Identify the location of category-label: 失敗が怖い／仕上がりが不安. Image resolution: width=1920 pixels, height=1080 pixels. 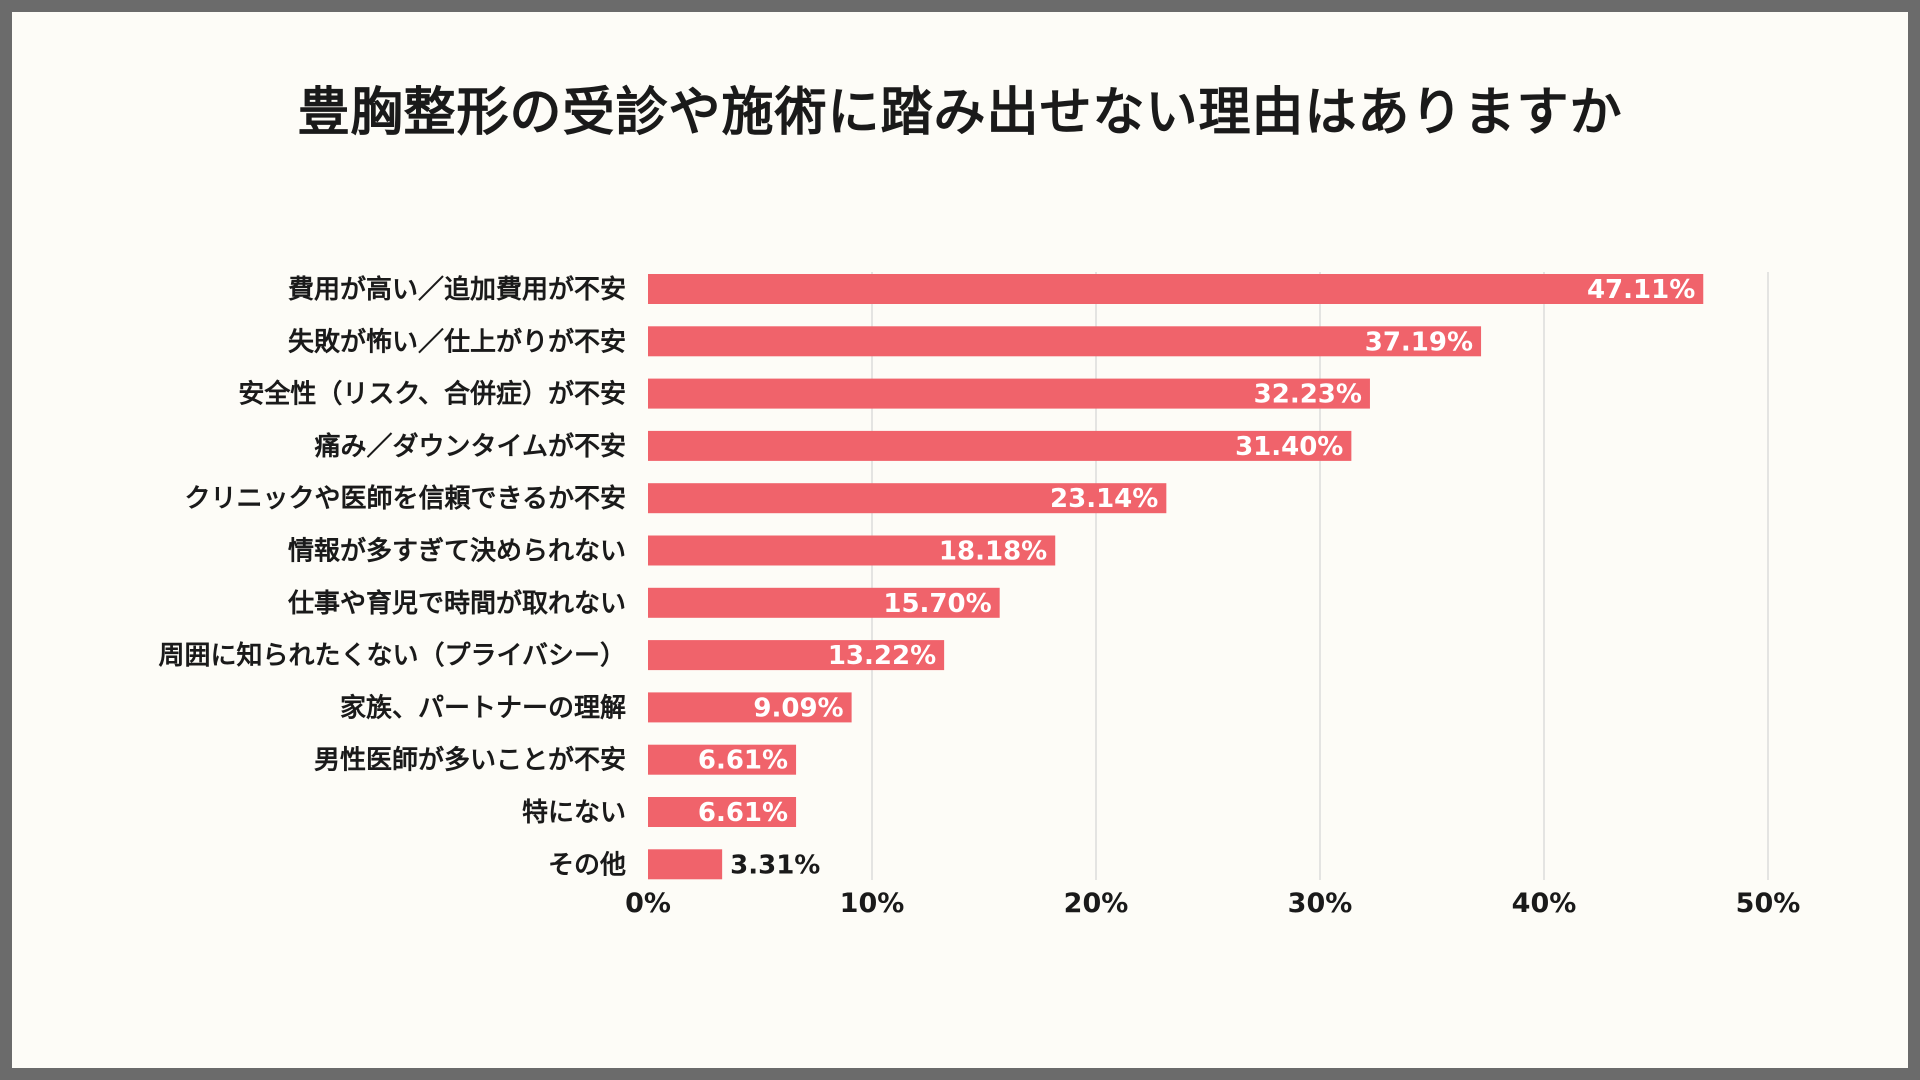
(457, 341).